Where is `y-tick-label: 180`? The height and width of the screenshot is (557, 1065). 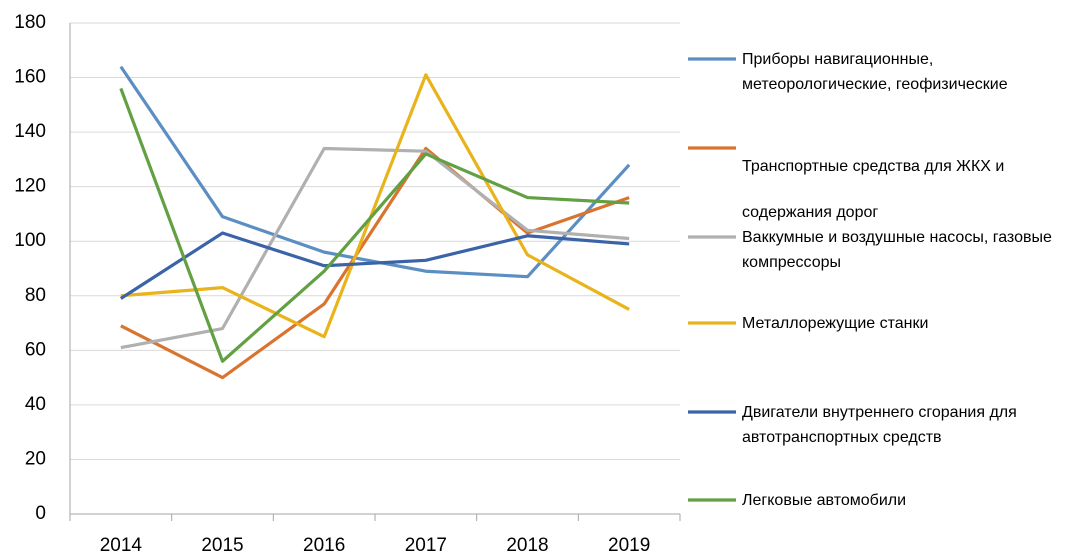 y-tick-label: 180 is located at coordinates (30, 22).